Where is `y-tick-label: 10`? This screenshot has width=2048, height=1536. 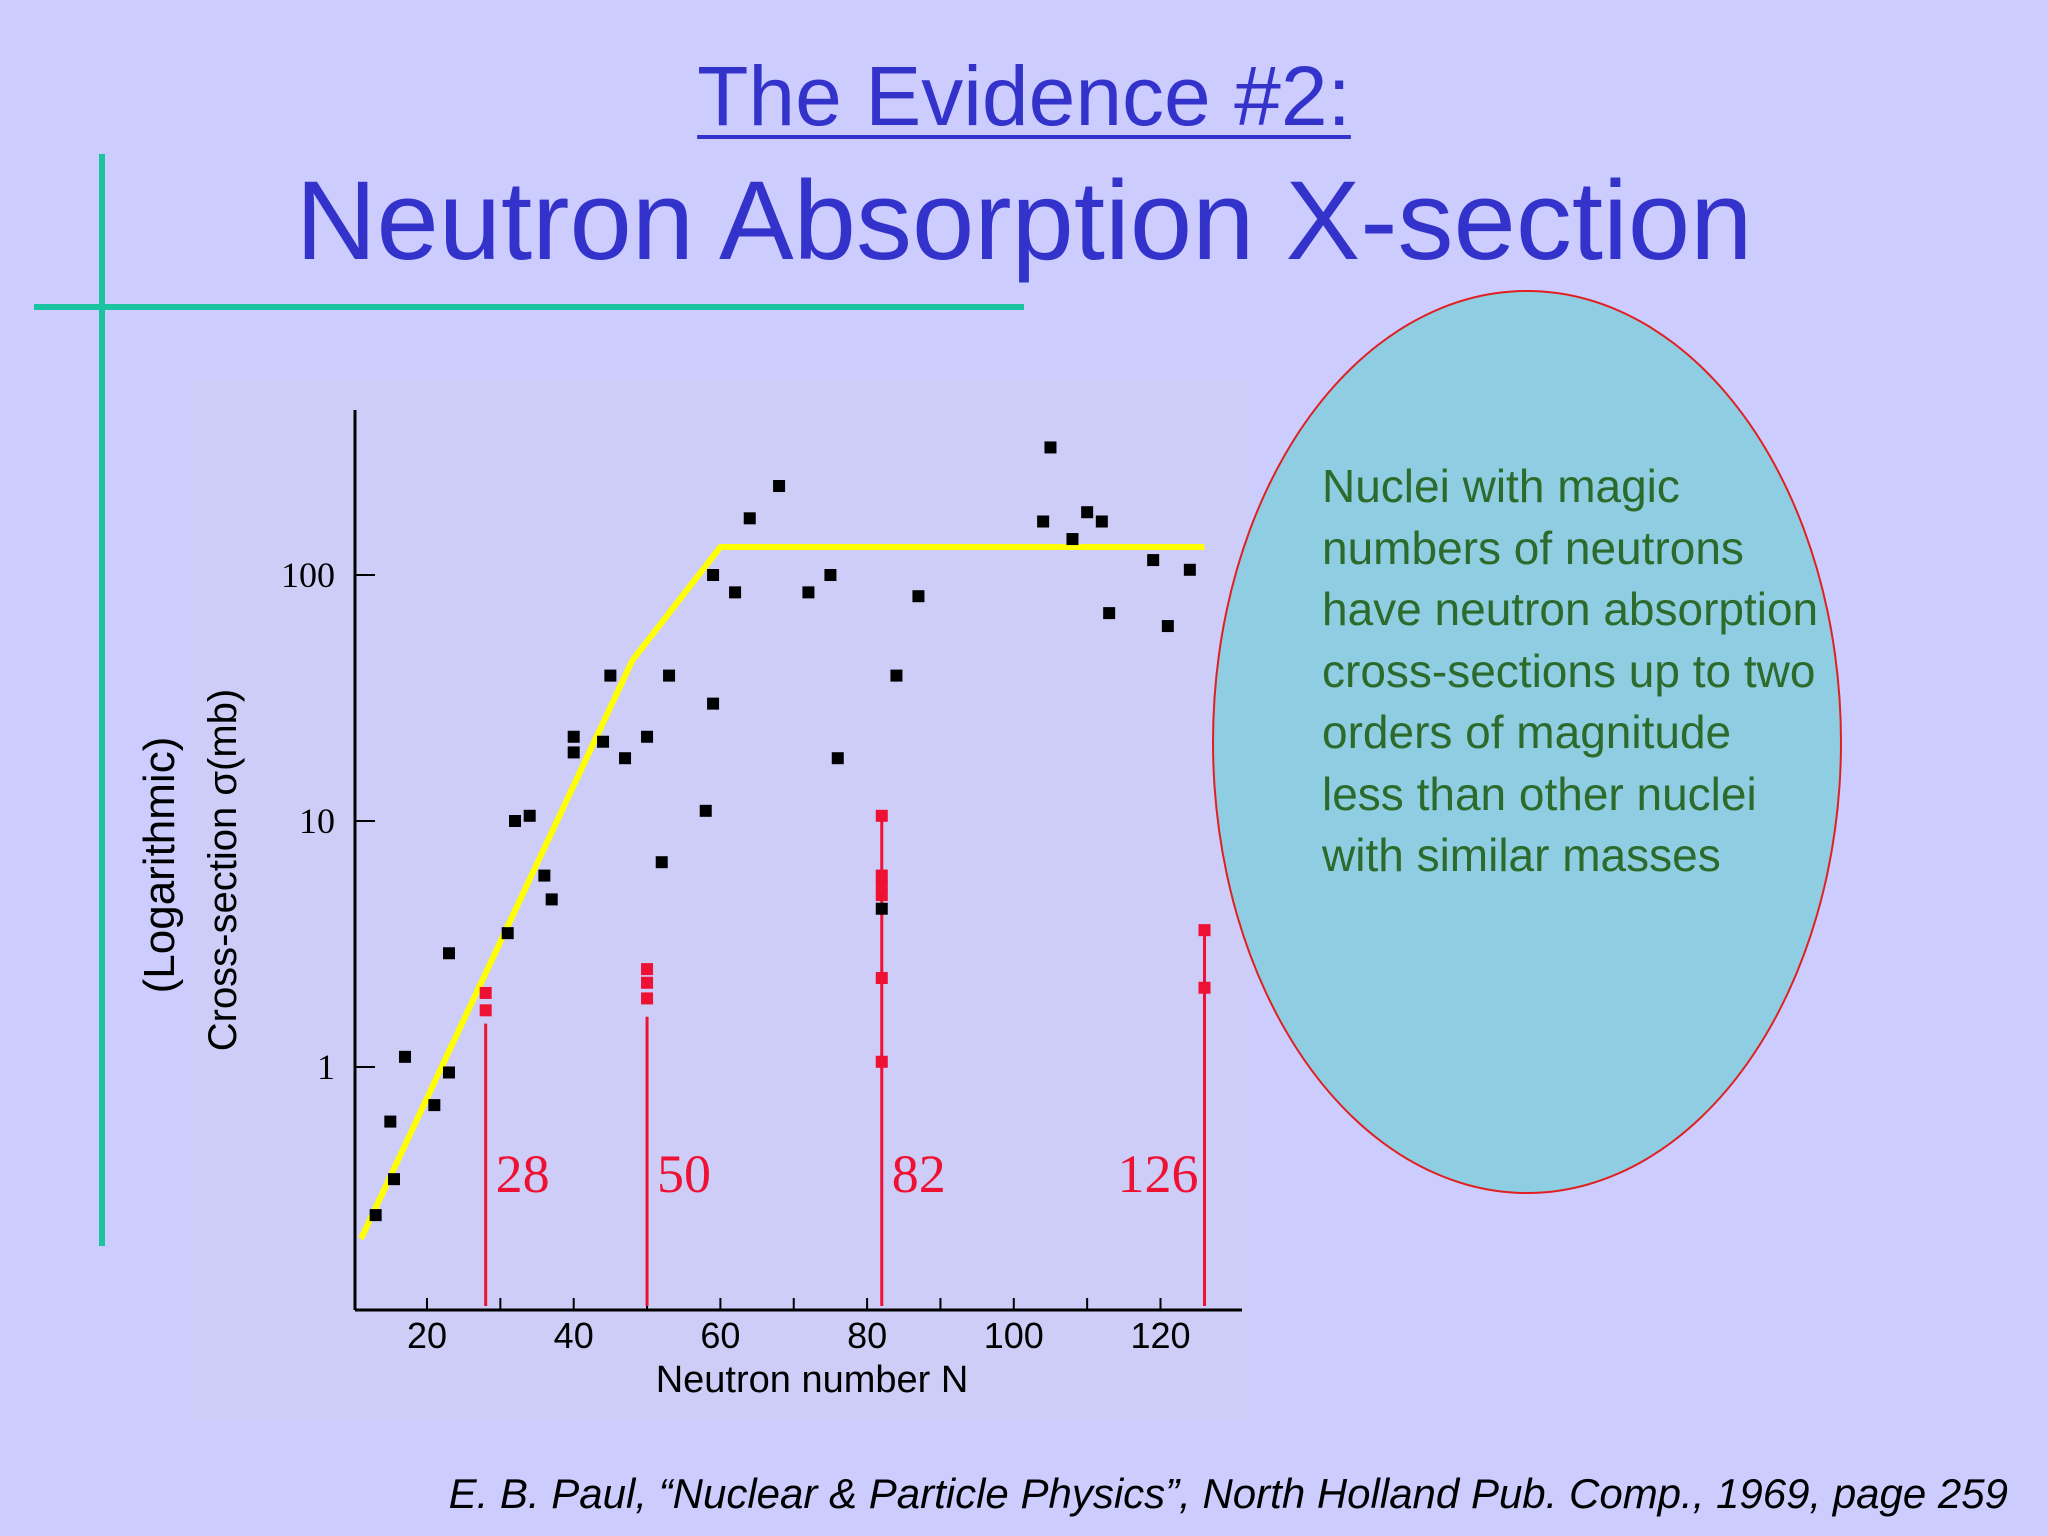
y-tick-label: 10 is located at coordinates (317, 821).